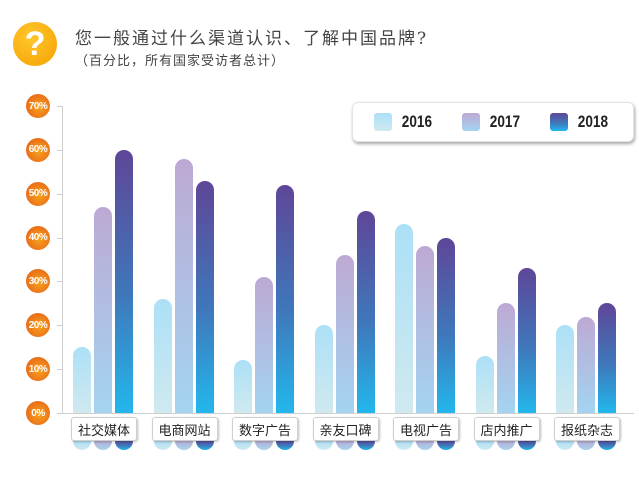  Describe the element at coordinates (593, 121) in the screenshot. I see `legend-label: 2018` at that location.